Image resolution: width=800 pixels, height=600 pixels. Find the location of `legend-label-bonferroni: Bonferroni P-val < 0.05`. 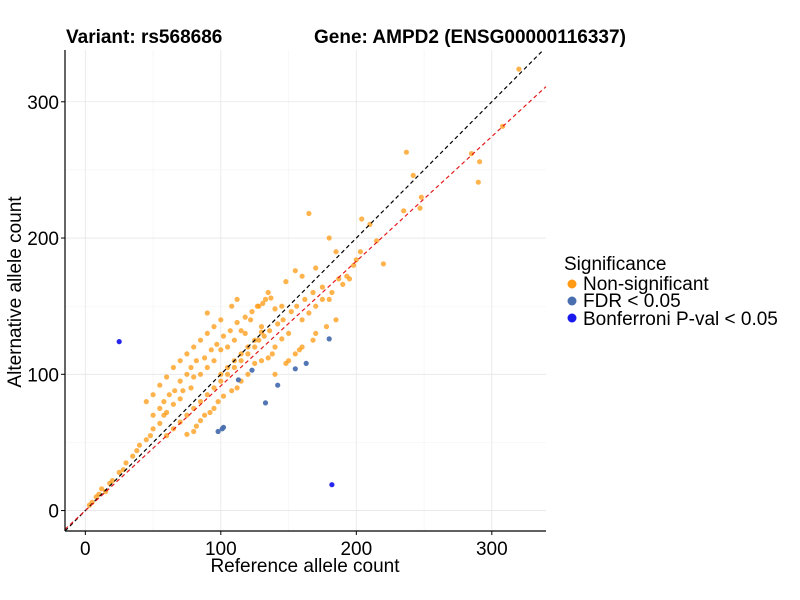

legend-label-bonferroni: Bonferroni P-val < 0.05 is located at coordinates (680, 319).